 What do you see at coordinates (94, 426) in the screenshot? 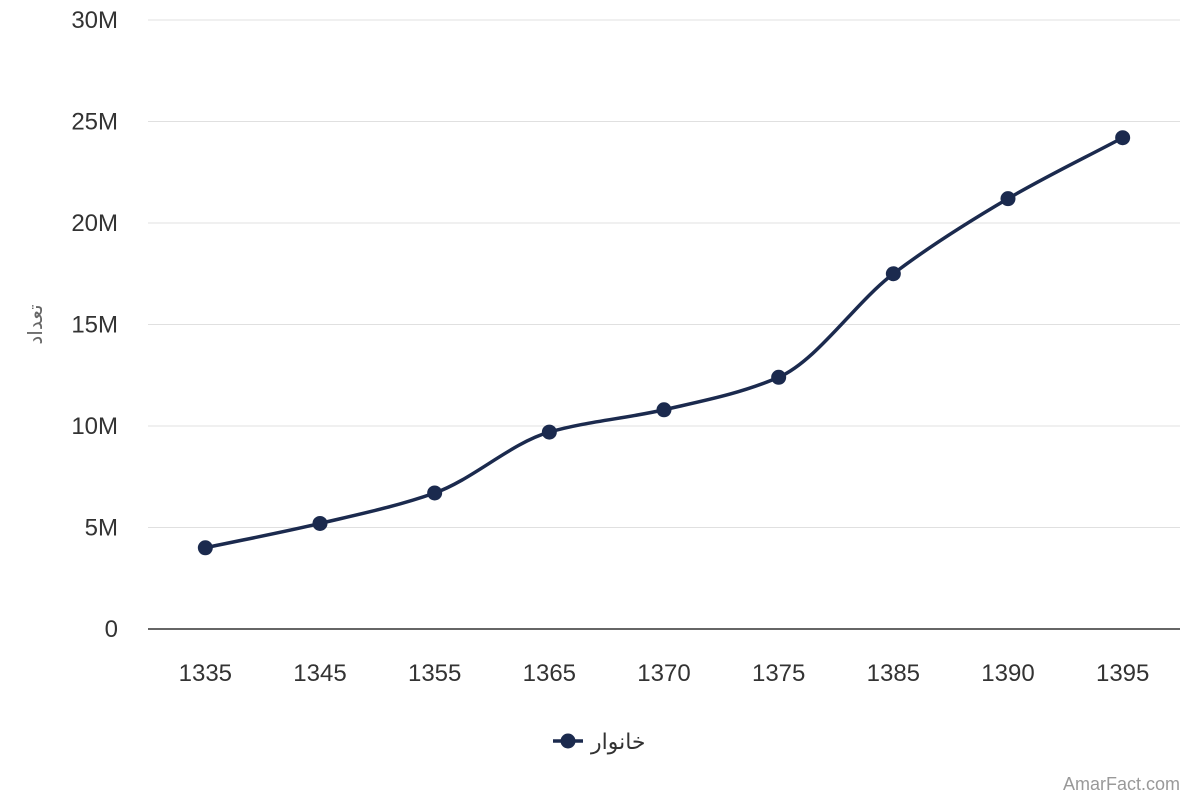
I see `y-tick-label: 10M` at bounding box center [94, 426].